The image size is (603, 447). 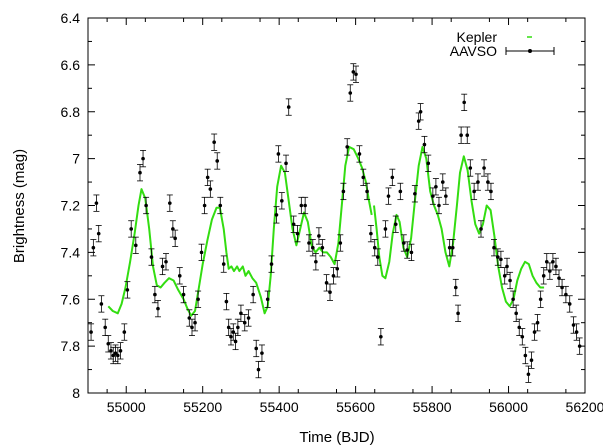 What do you see at coordinates (71, 112) in the screenshot?
I see `y-tick-label-2: 6.8` at bounding box center [71, 112].